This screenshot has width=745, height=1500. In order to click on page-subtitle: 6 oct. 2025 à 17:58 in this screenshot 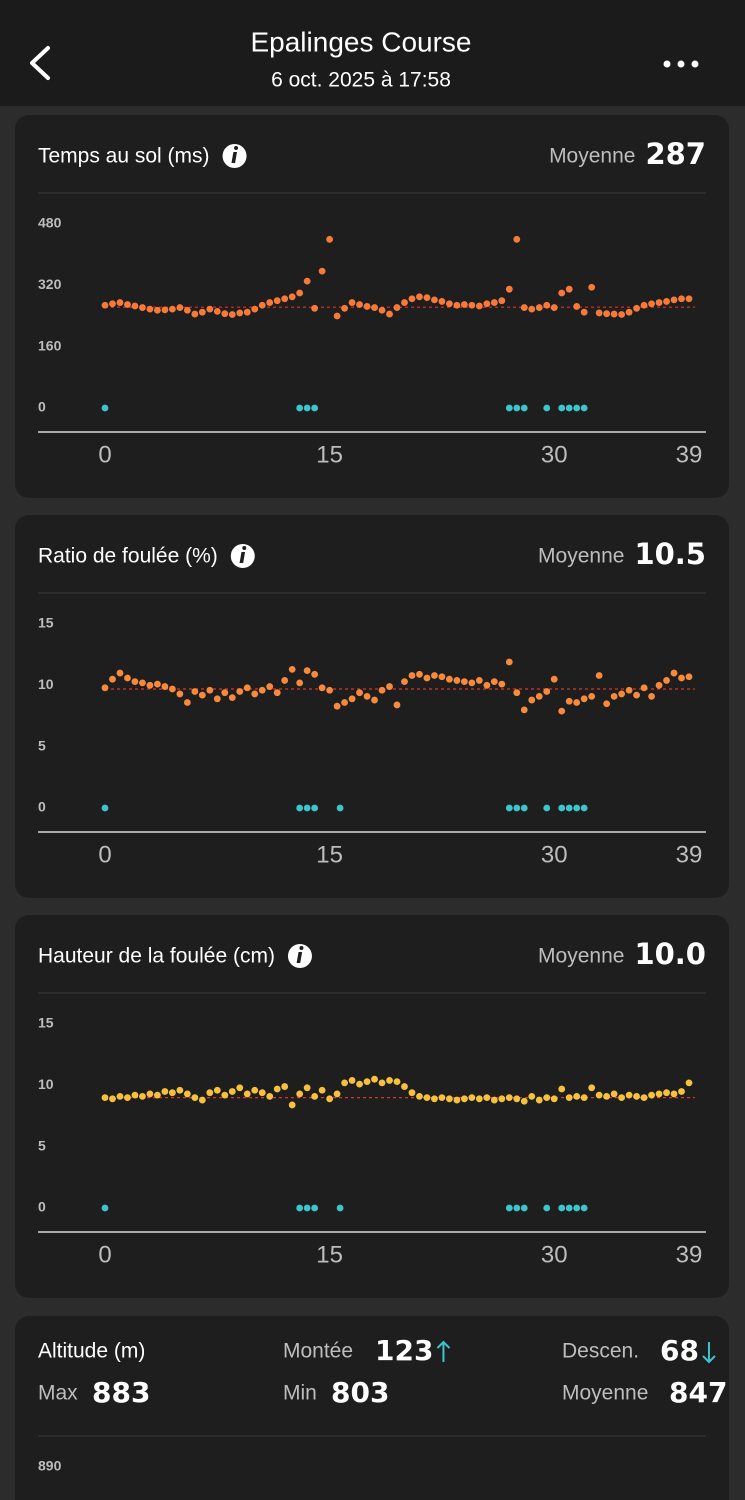, I will do `click(361, 80)`.